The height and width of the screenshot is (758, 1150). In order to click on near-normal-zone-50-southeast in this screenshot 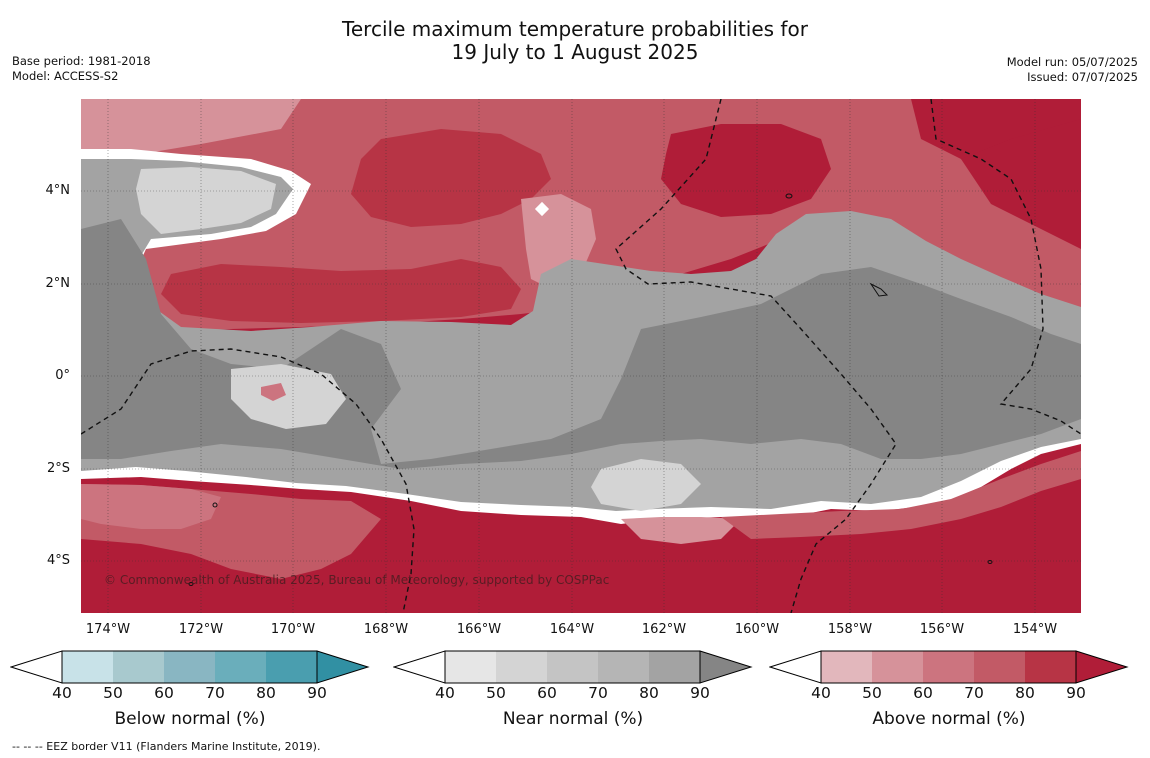, I will do `click(646, 485)`.